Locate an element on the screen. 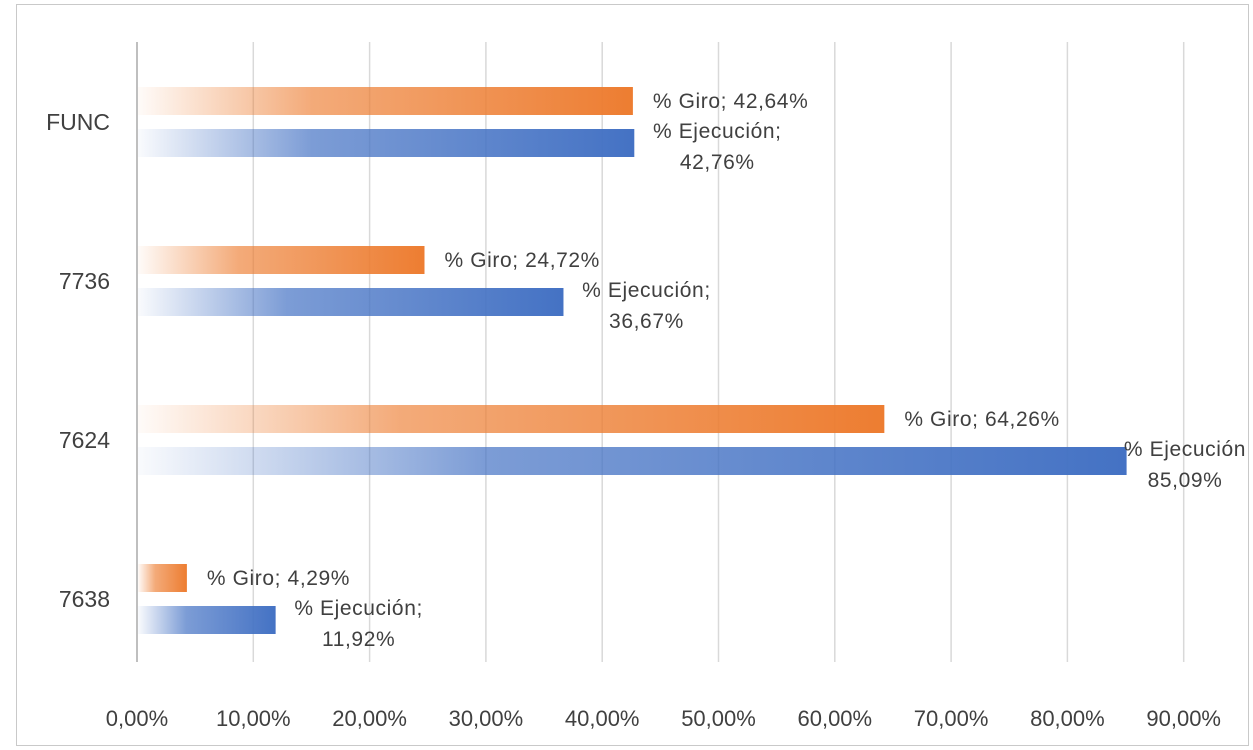  category-label: FUNC is located at coordinates (78, 122).